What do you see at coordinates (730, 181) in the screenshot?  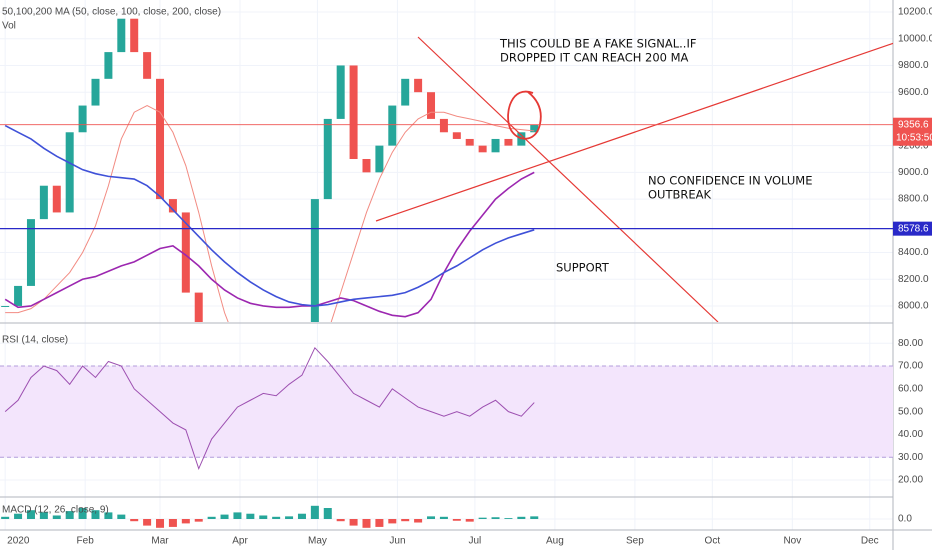 I see `annotation: NO CONFIDENCE IN VOLUME` at bounding box center [730, 181].